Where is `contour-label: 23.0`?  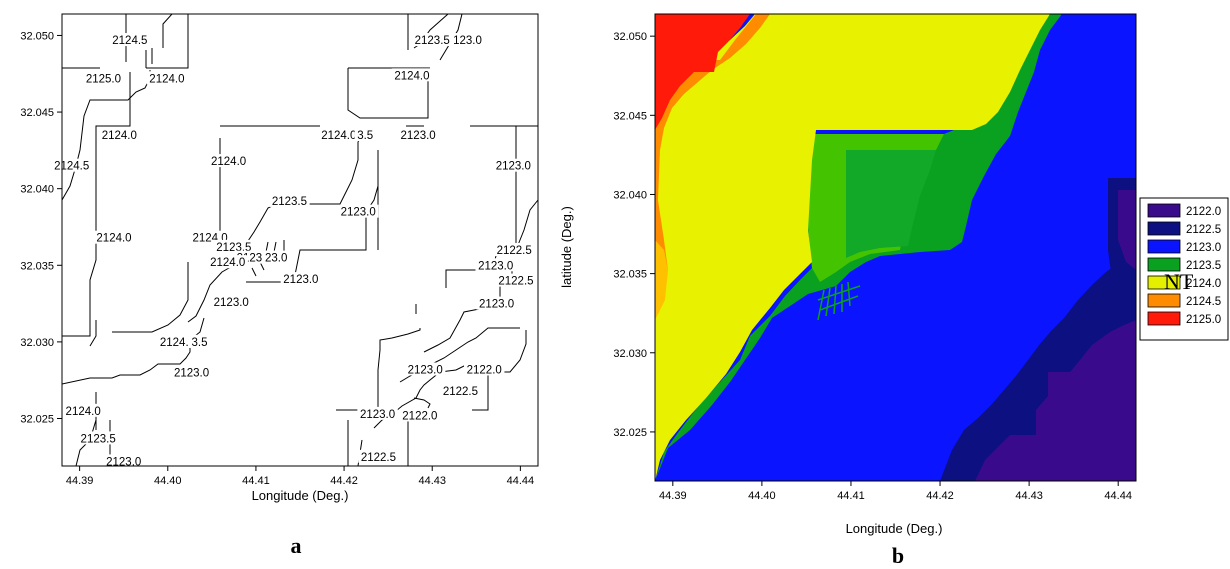 contour-label: 23.0 is located at coordinates (276, 259).